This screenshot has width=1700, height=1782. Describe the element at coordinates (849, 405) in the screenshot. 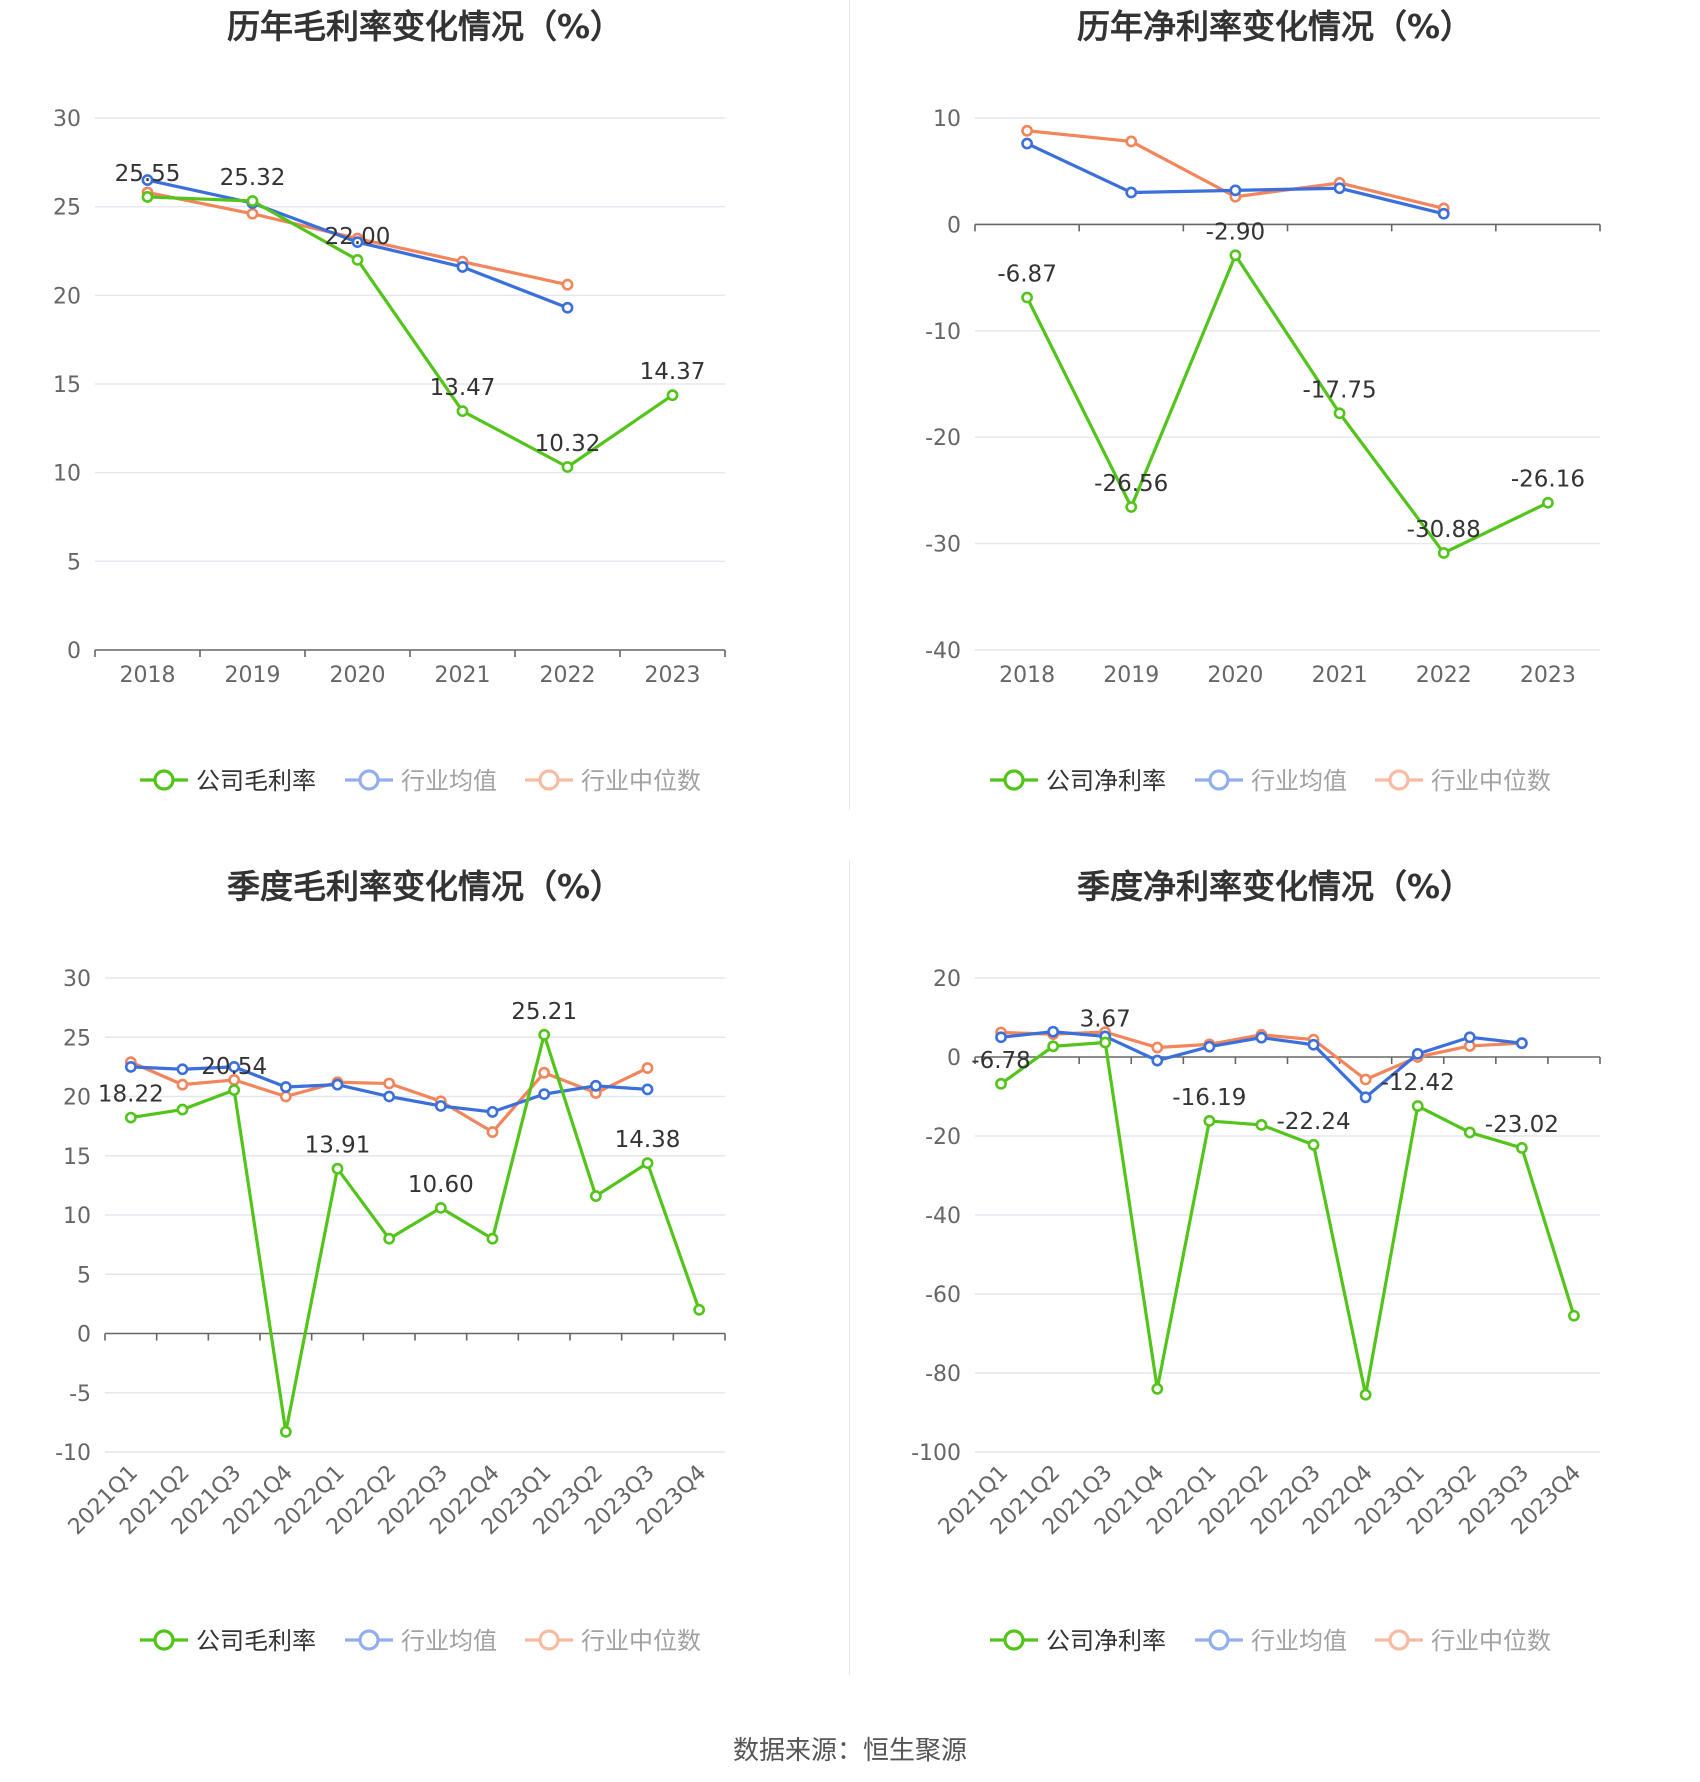

I see `panel-divider-top` at that location.